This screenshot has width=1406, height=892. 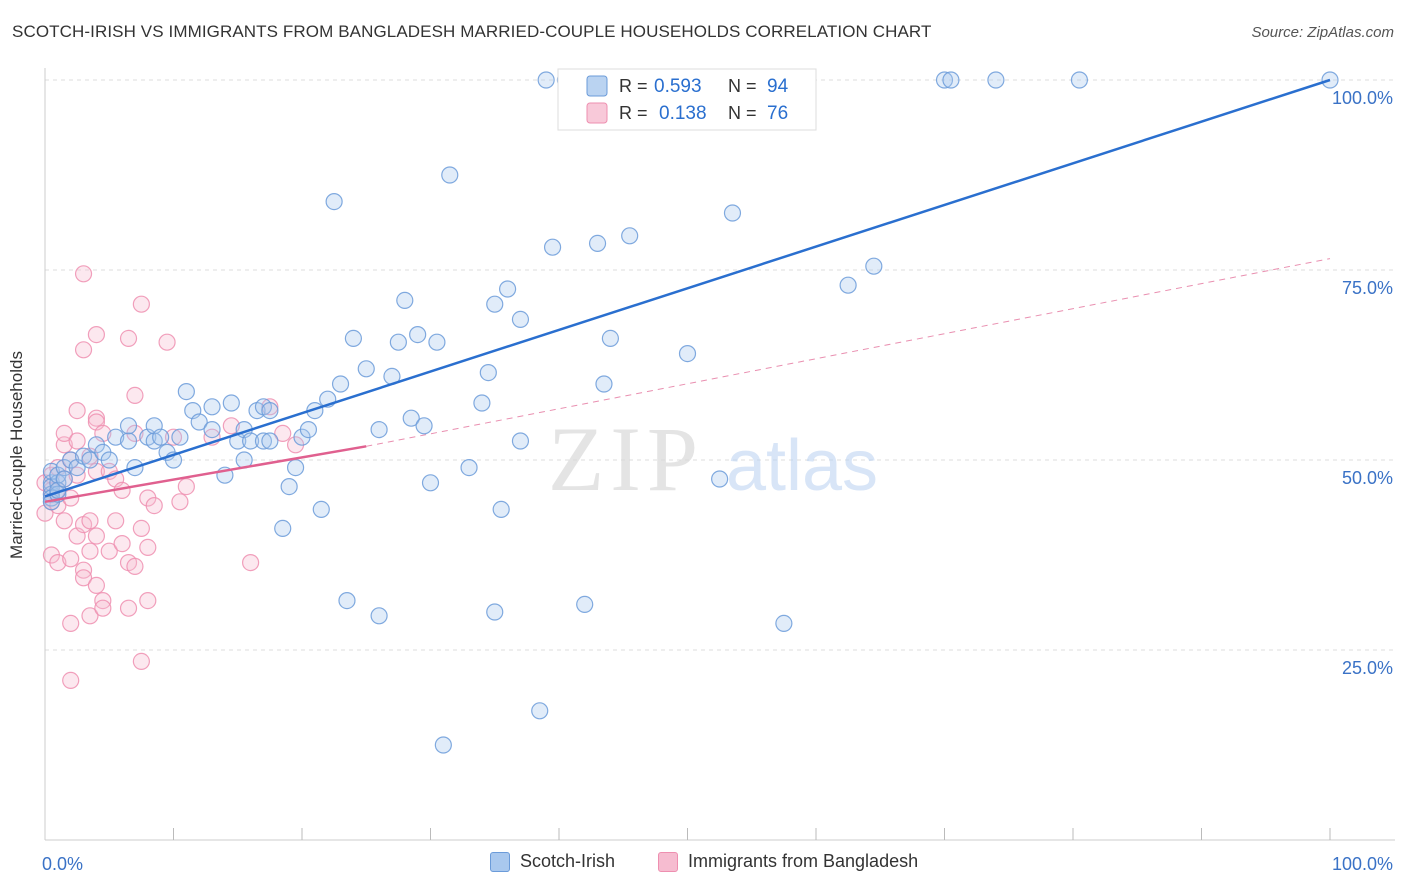 What do you see at coordinates (500, 861) in the screenshot?
I see `legend-swatch-scotch-irish` at bounding box center [500, 861].